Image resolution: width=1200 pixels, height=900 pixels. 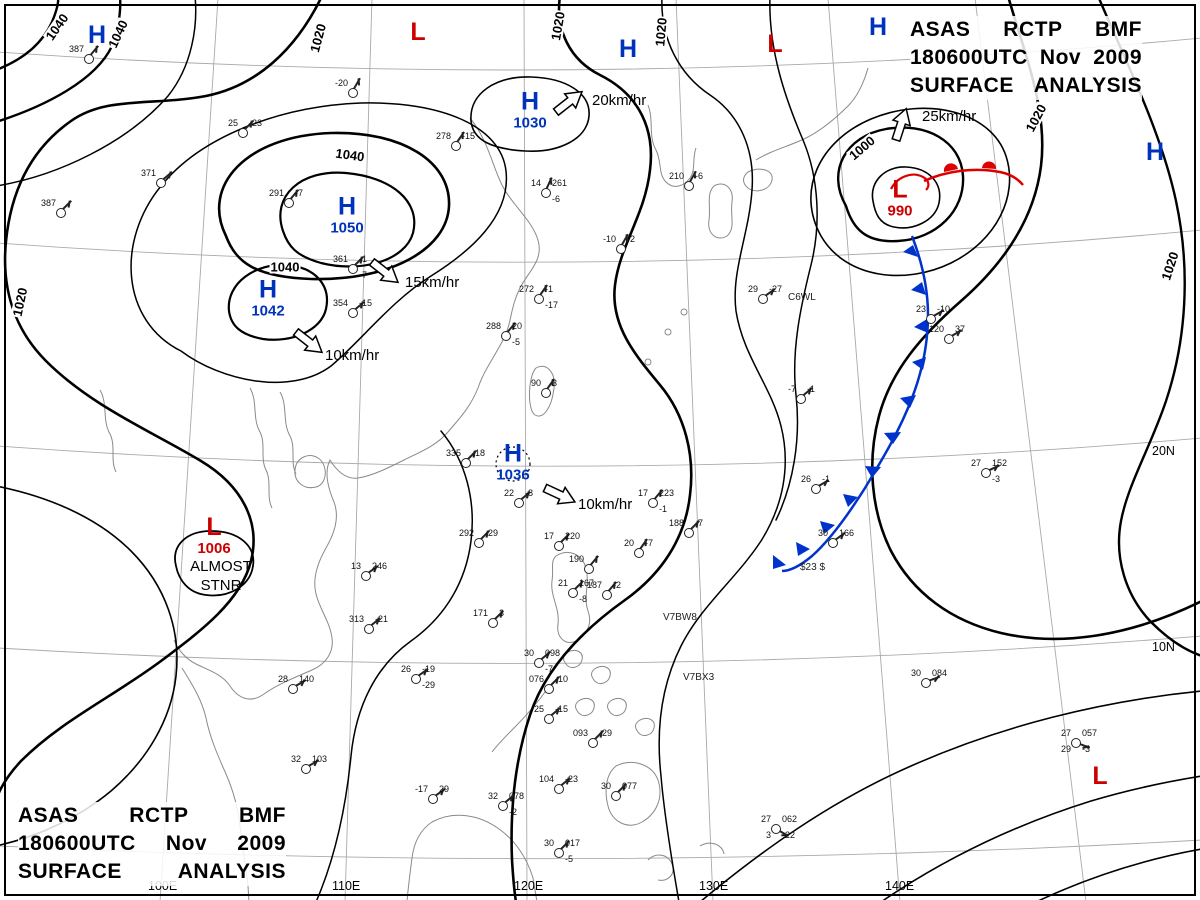 What do you see at coordinates (492, 796) in the screenshot?
I see `station-value: 32` at bounding box center [492, 796].